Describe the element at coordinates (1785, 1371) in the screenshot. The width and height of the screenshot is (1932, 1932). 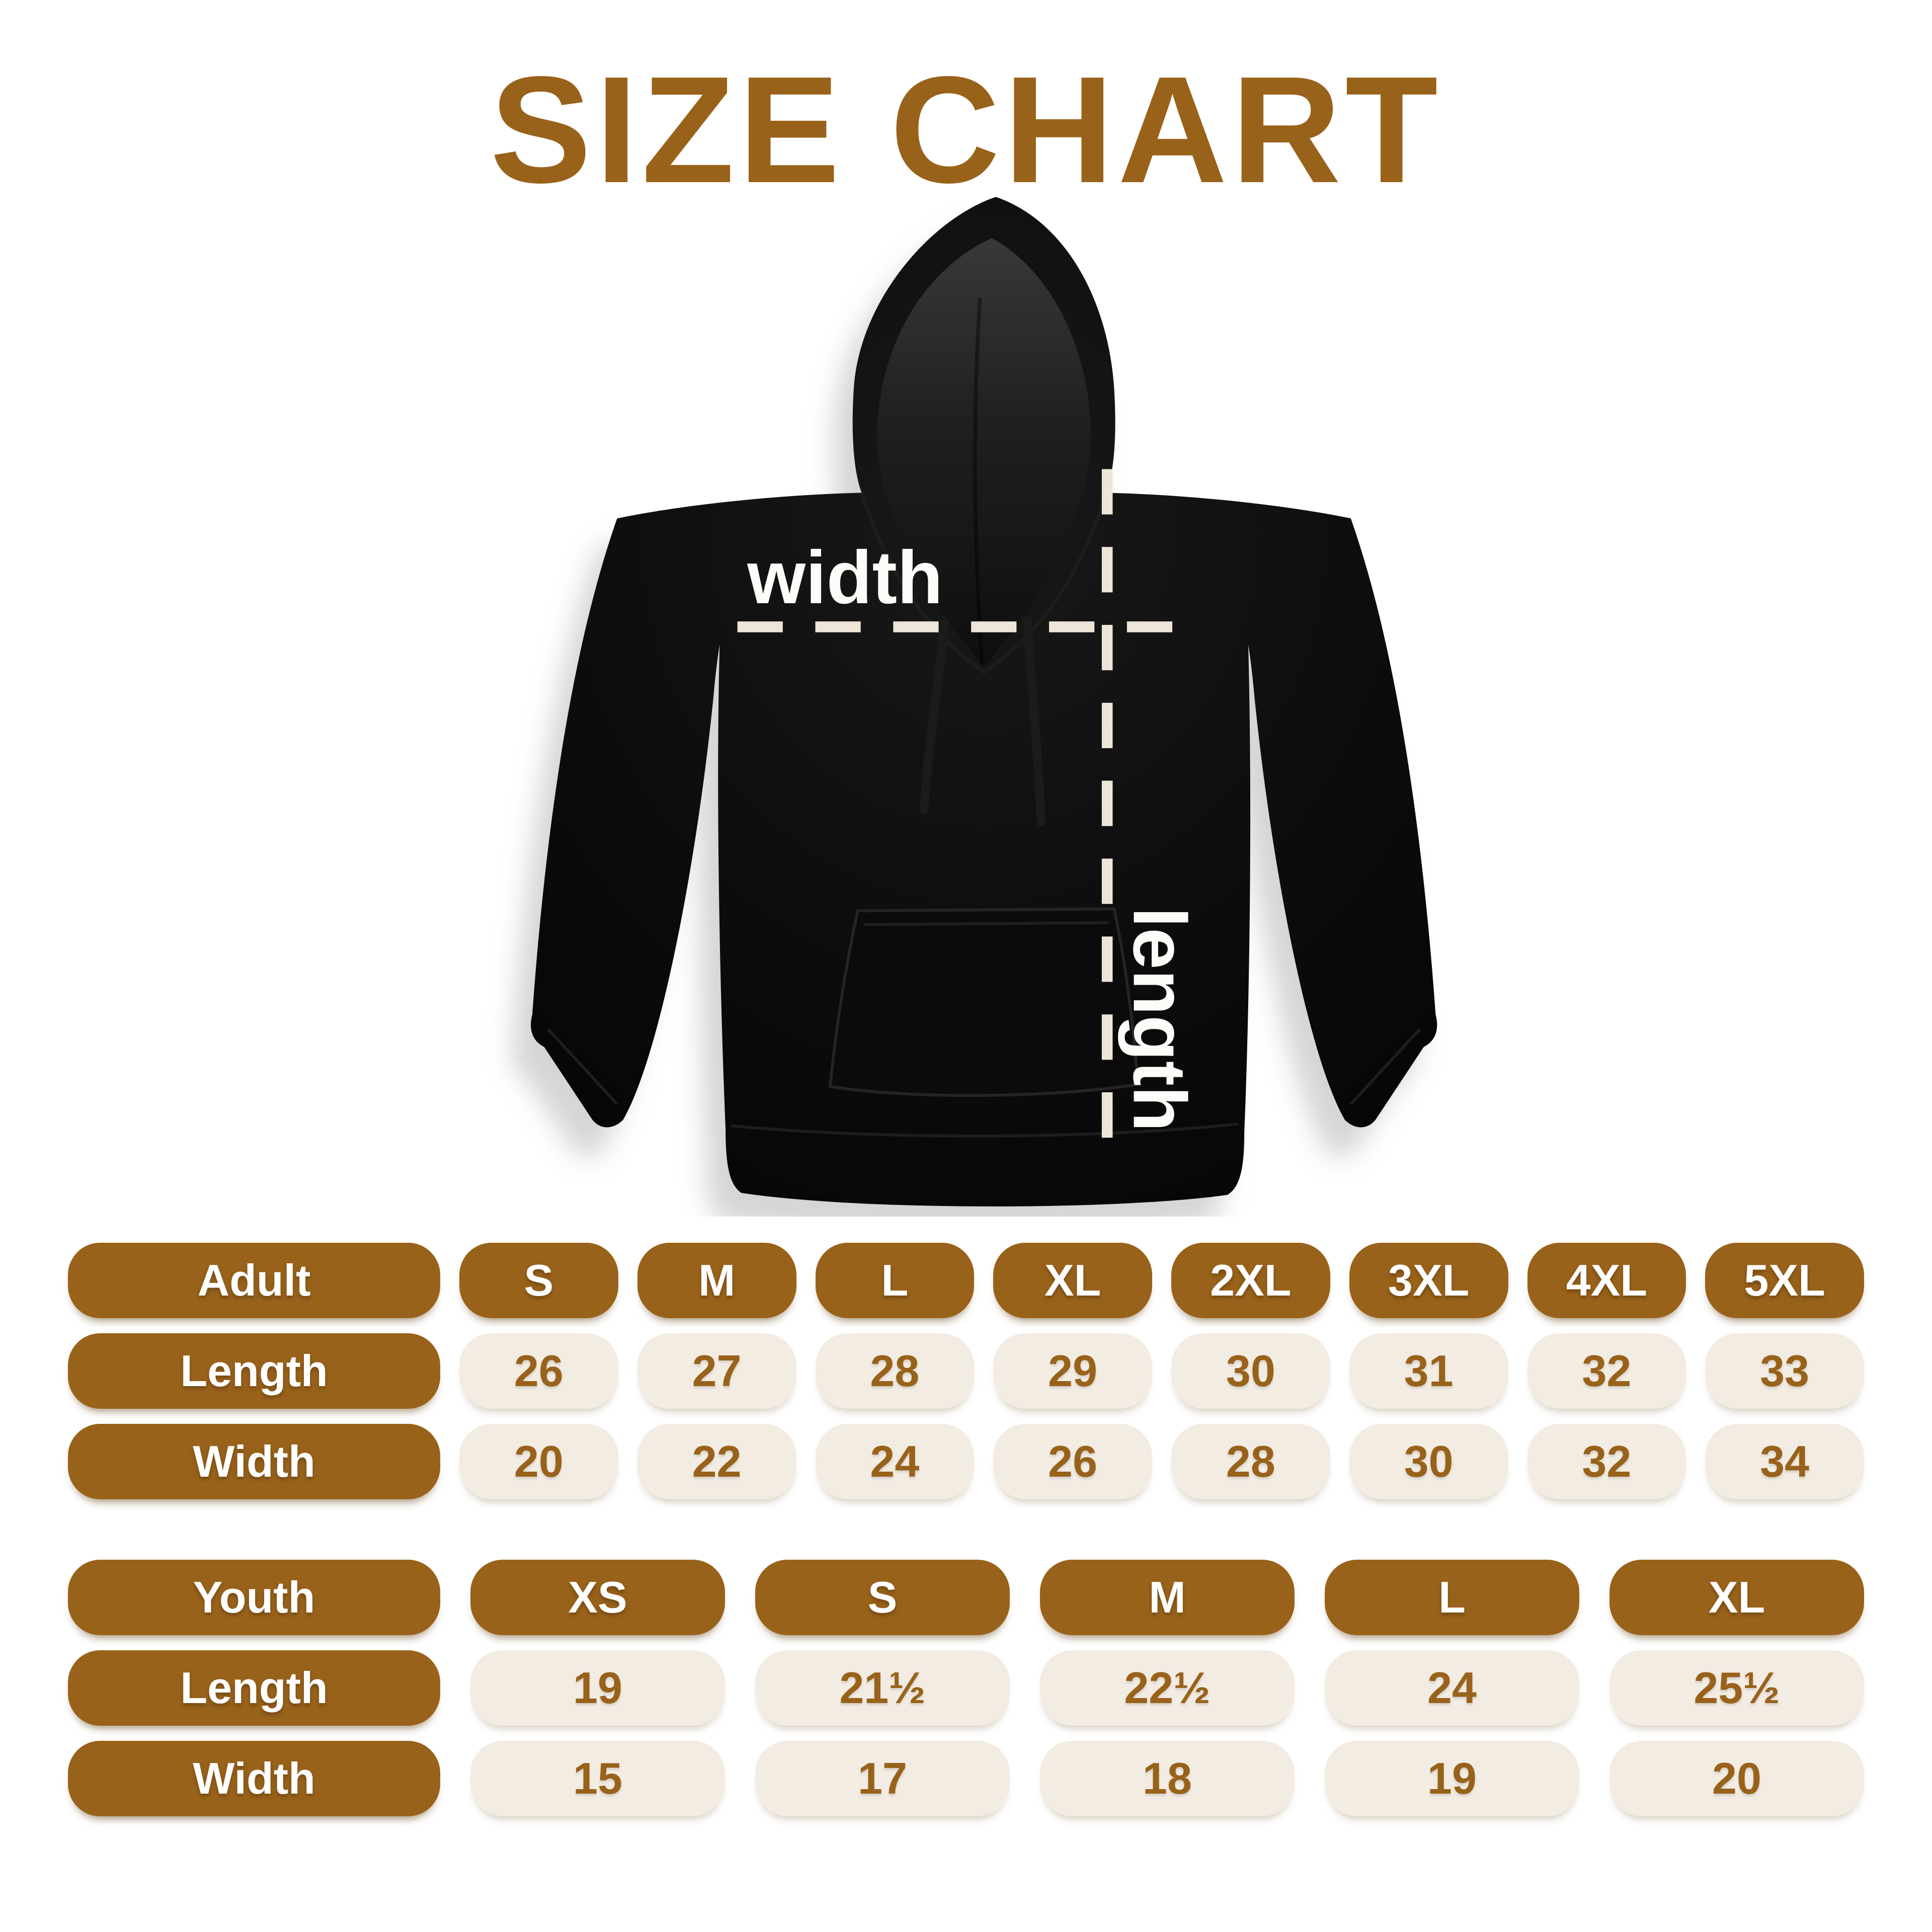
I see `value-cell: 33` at that location.